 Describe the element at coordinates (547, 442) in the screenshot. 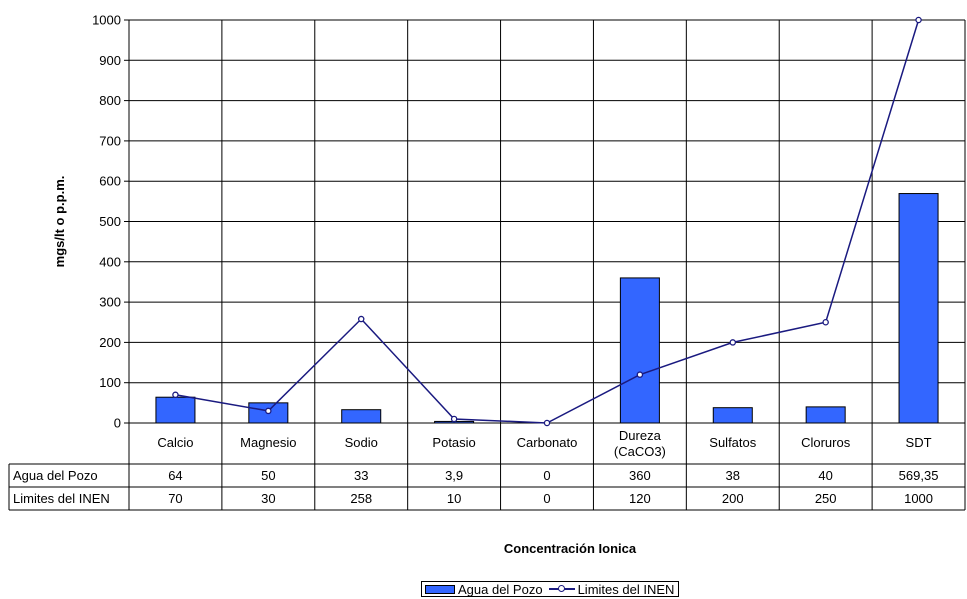

I see `category-label: Carbonato` at that location.